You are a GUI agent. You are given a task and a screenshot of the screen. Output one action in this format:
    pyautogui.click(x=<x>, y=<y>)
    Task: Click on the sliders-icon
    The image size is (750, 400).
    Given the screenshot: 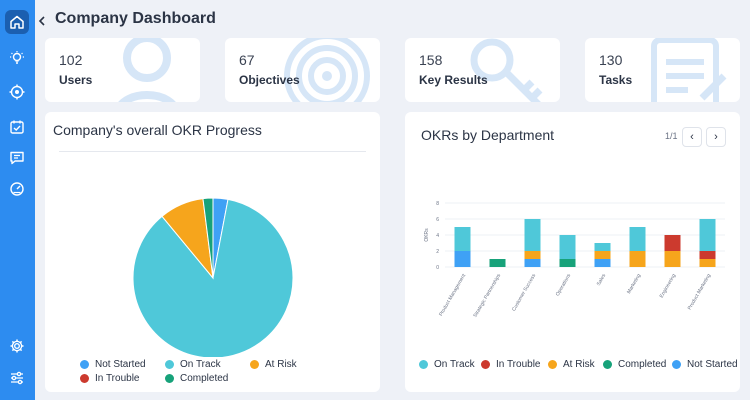 What is the action you would take?
    pyautogui.click(x=17, y=378)
    